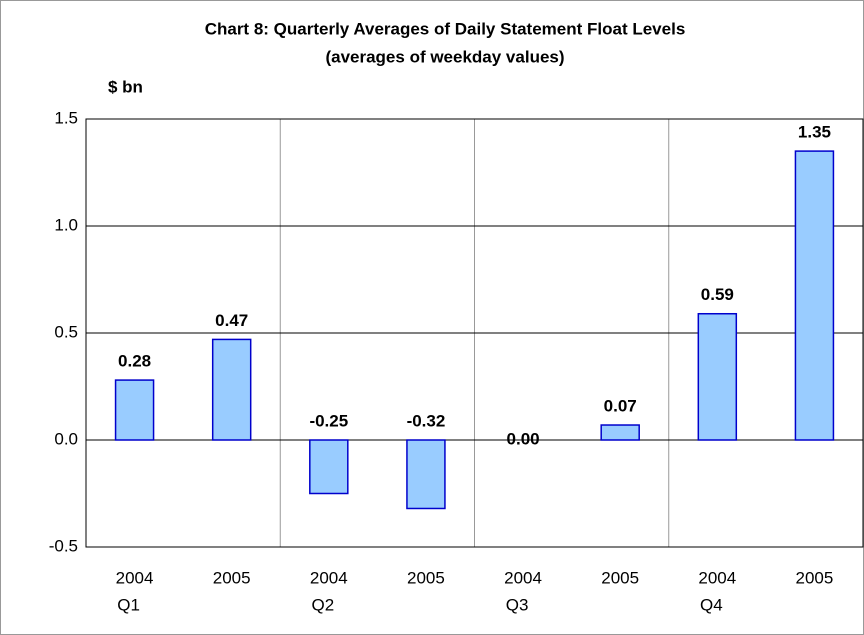 This screenshot has width=864, height=635. Describe the element at coordinates (66, 224) in the screenshot. I see `y-tick-label: 1.0` at that location.